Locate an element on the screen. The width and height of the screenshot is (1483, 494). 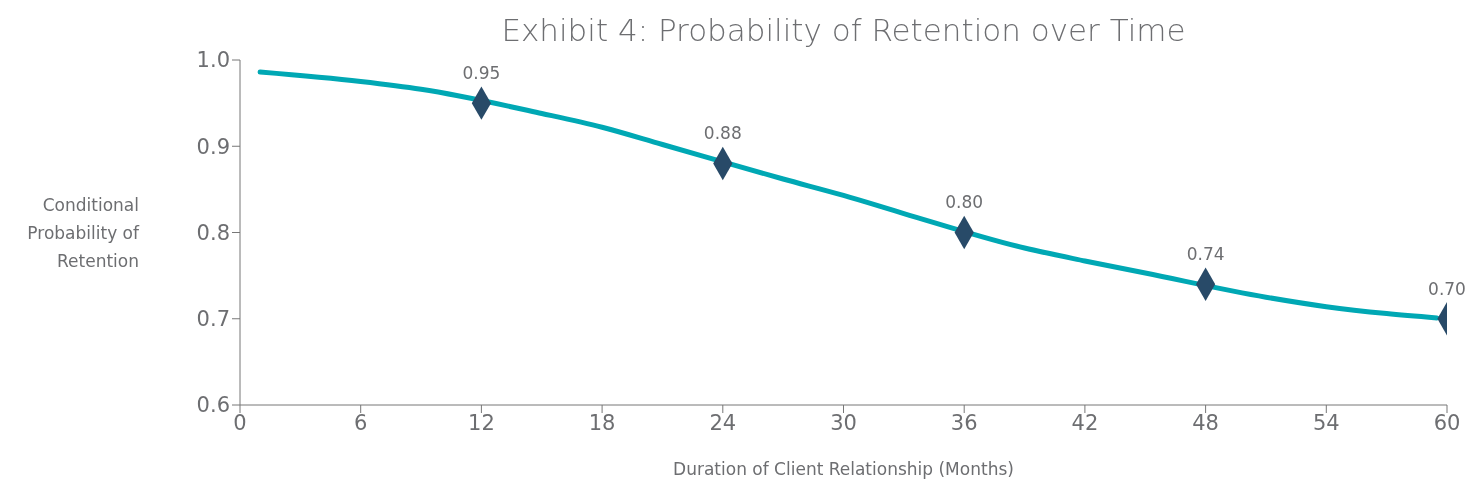
y-tick-label: 0.7 is located at coordinates (213, 319).